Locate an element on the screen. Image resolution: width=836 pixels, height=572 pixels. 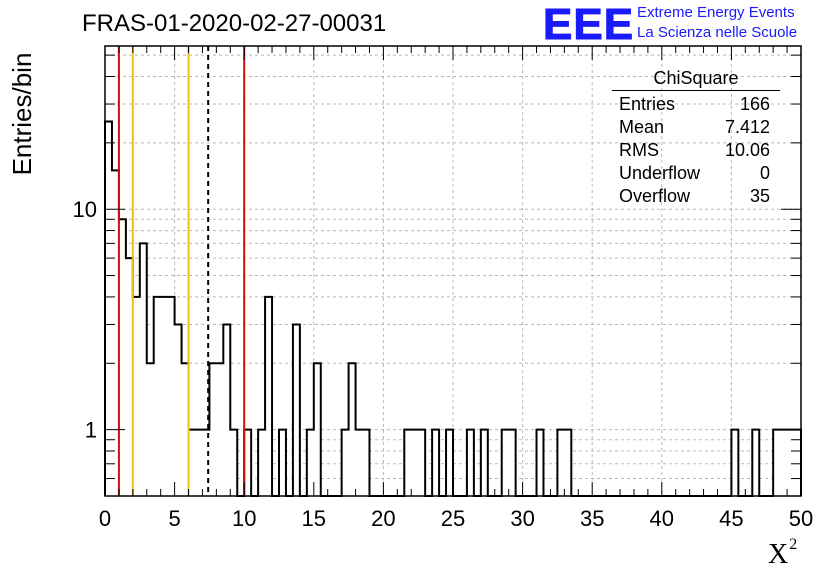
stats-row-mean: Mean 7.412 is located at coordinates (696, 127).